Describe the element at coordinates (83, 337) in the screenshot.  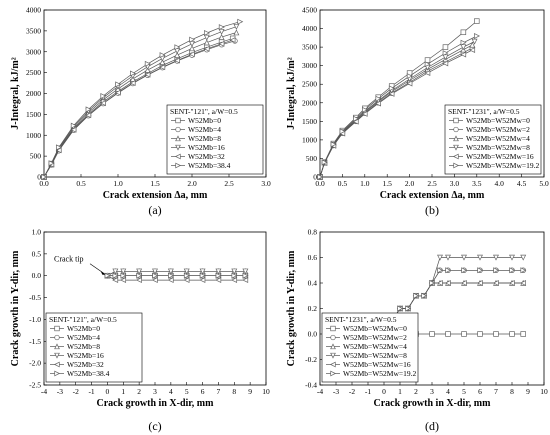
I see `legend-entry: W52Mb=4` at that location.